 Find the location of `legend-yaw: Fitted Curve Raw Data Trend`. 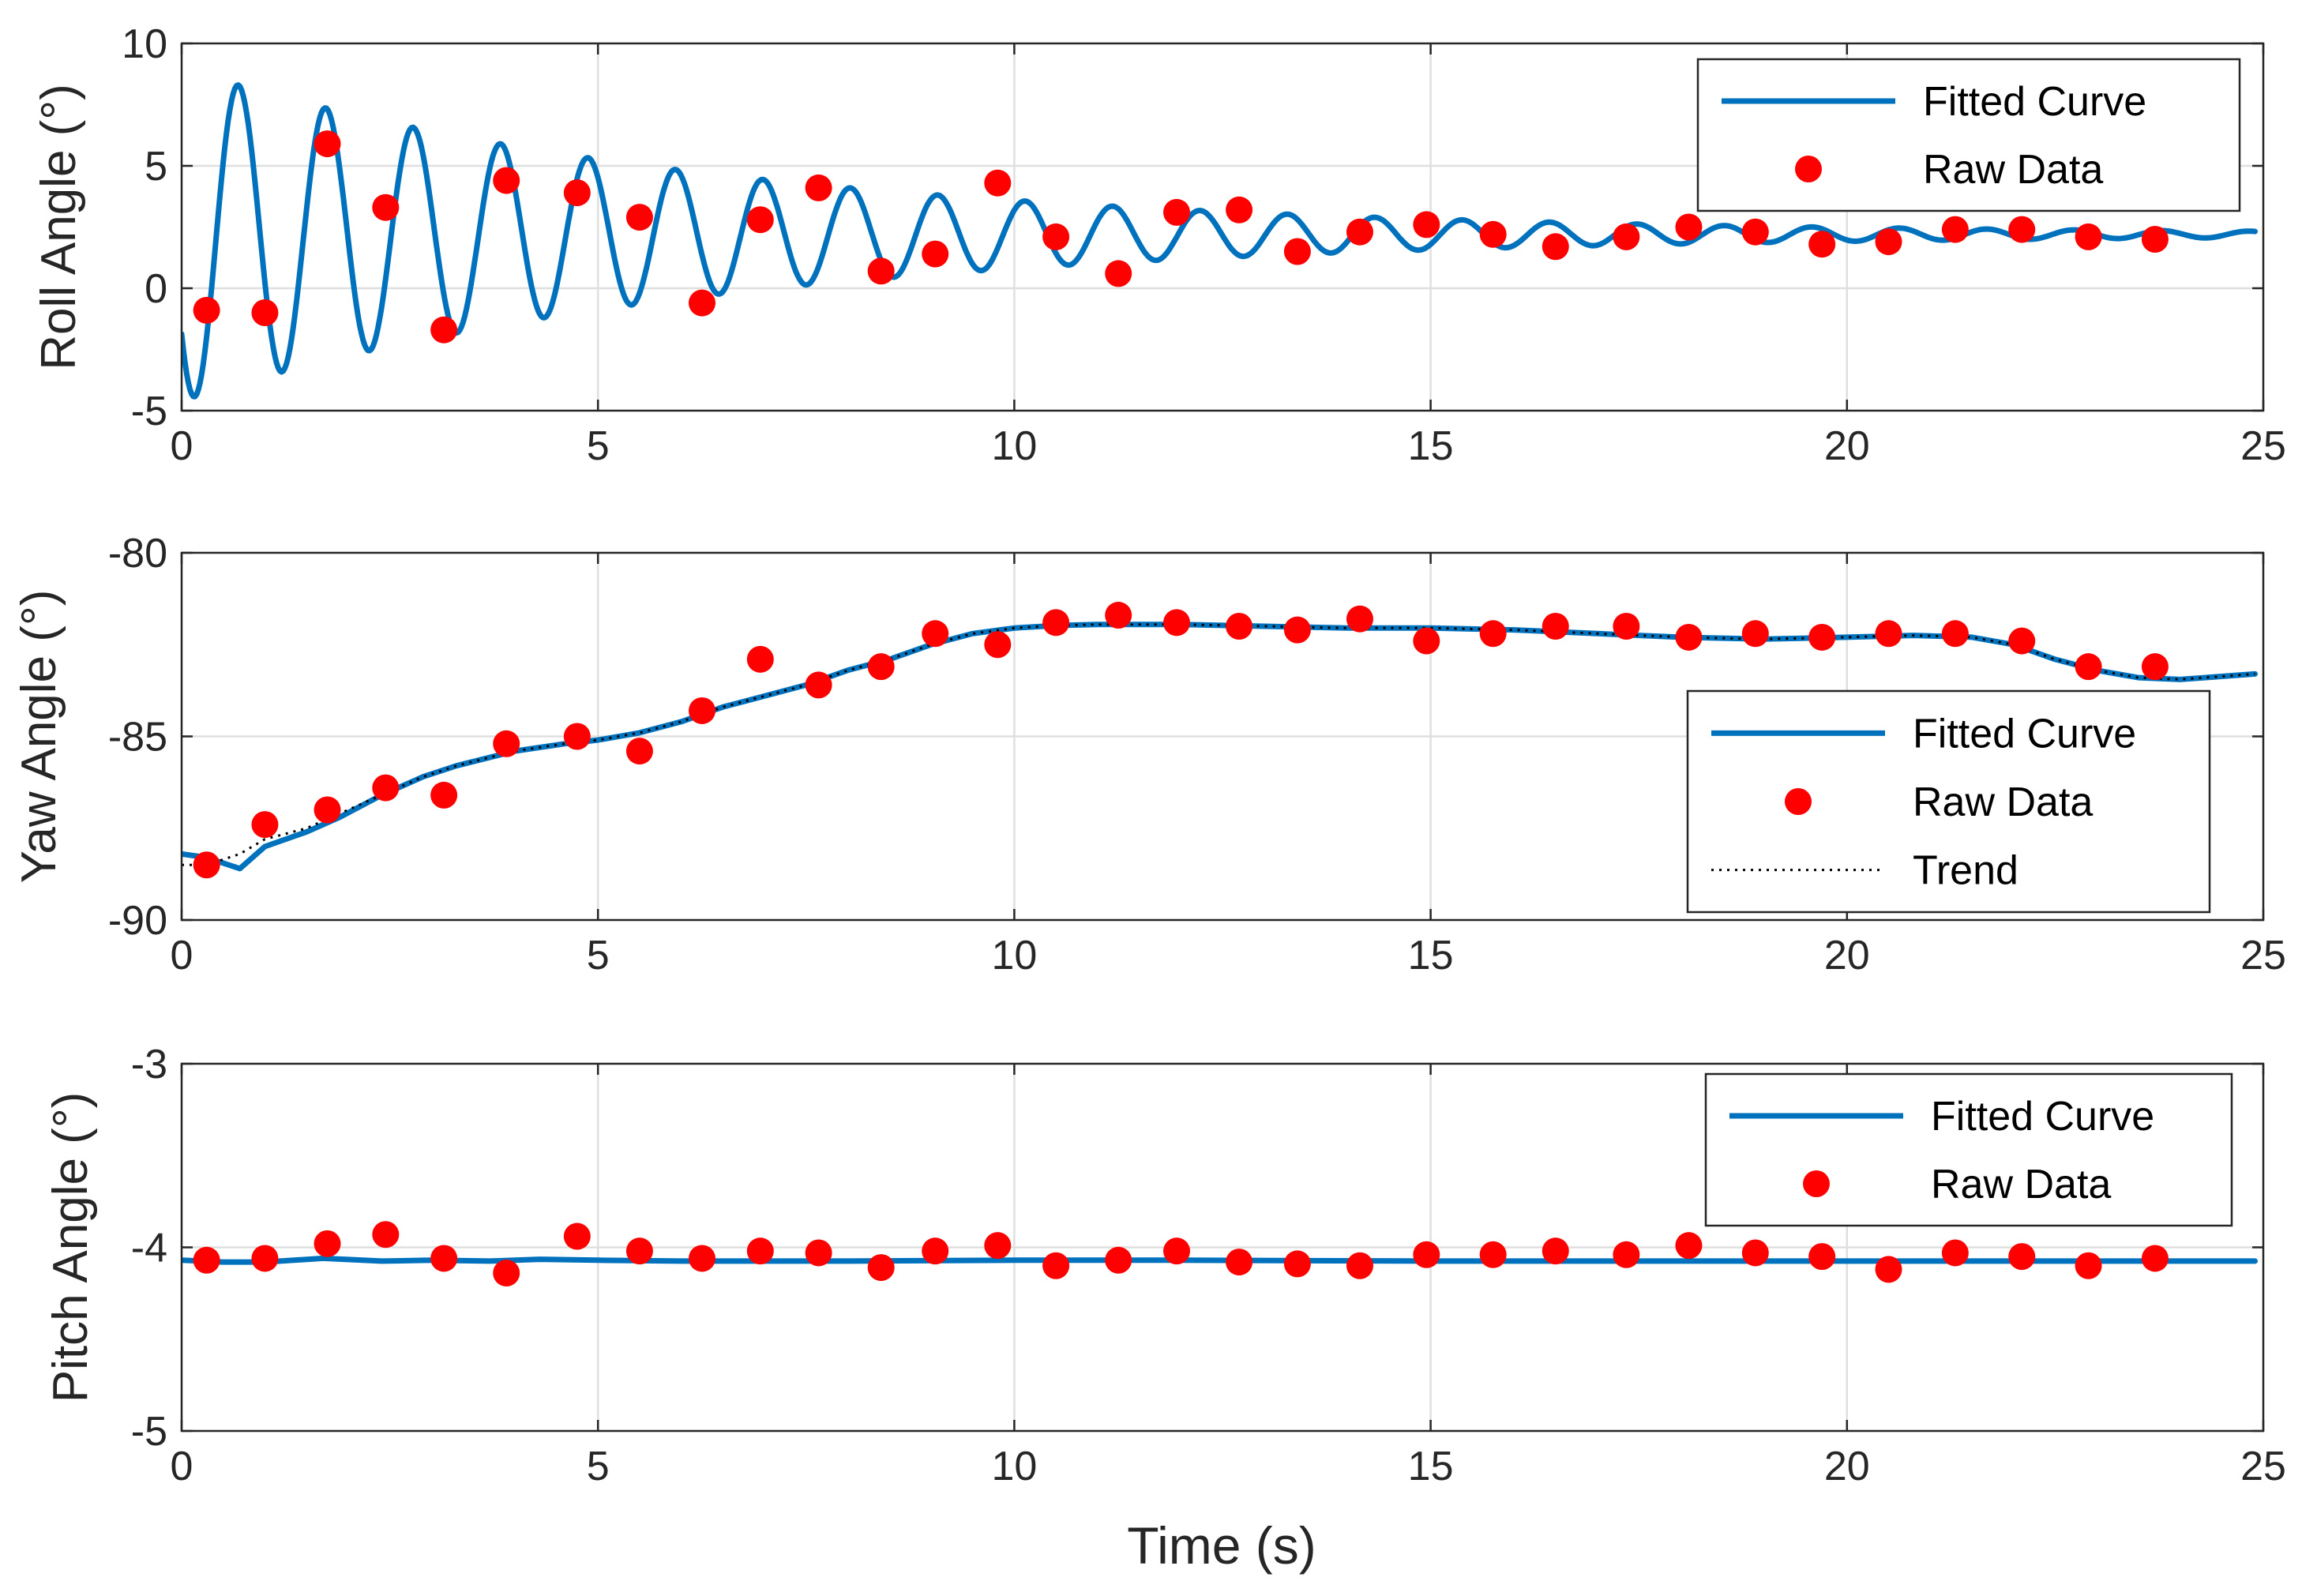

legend-yaw: Fitted Curve Raw Data Trend is located at coordinates (1948, 802).